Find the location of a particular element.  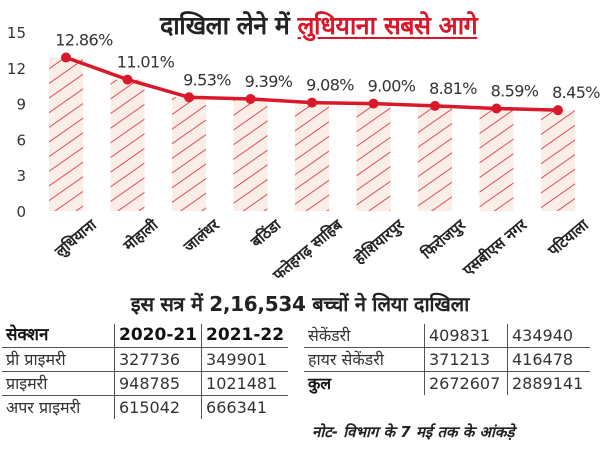

table-row: प्री प्राइमरी 327736 349901 is located at coordinates (145, 359).